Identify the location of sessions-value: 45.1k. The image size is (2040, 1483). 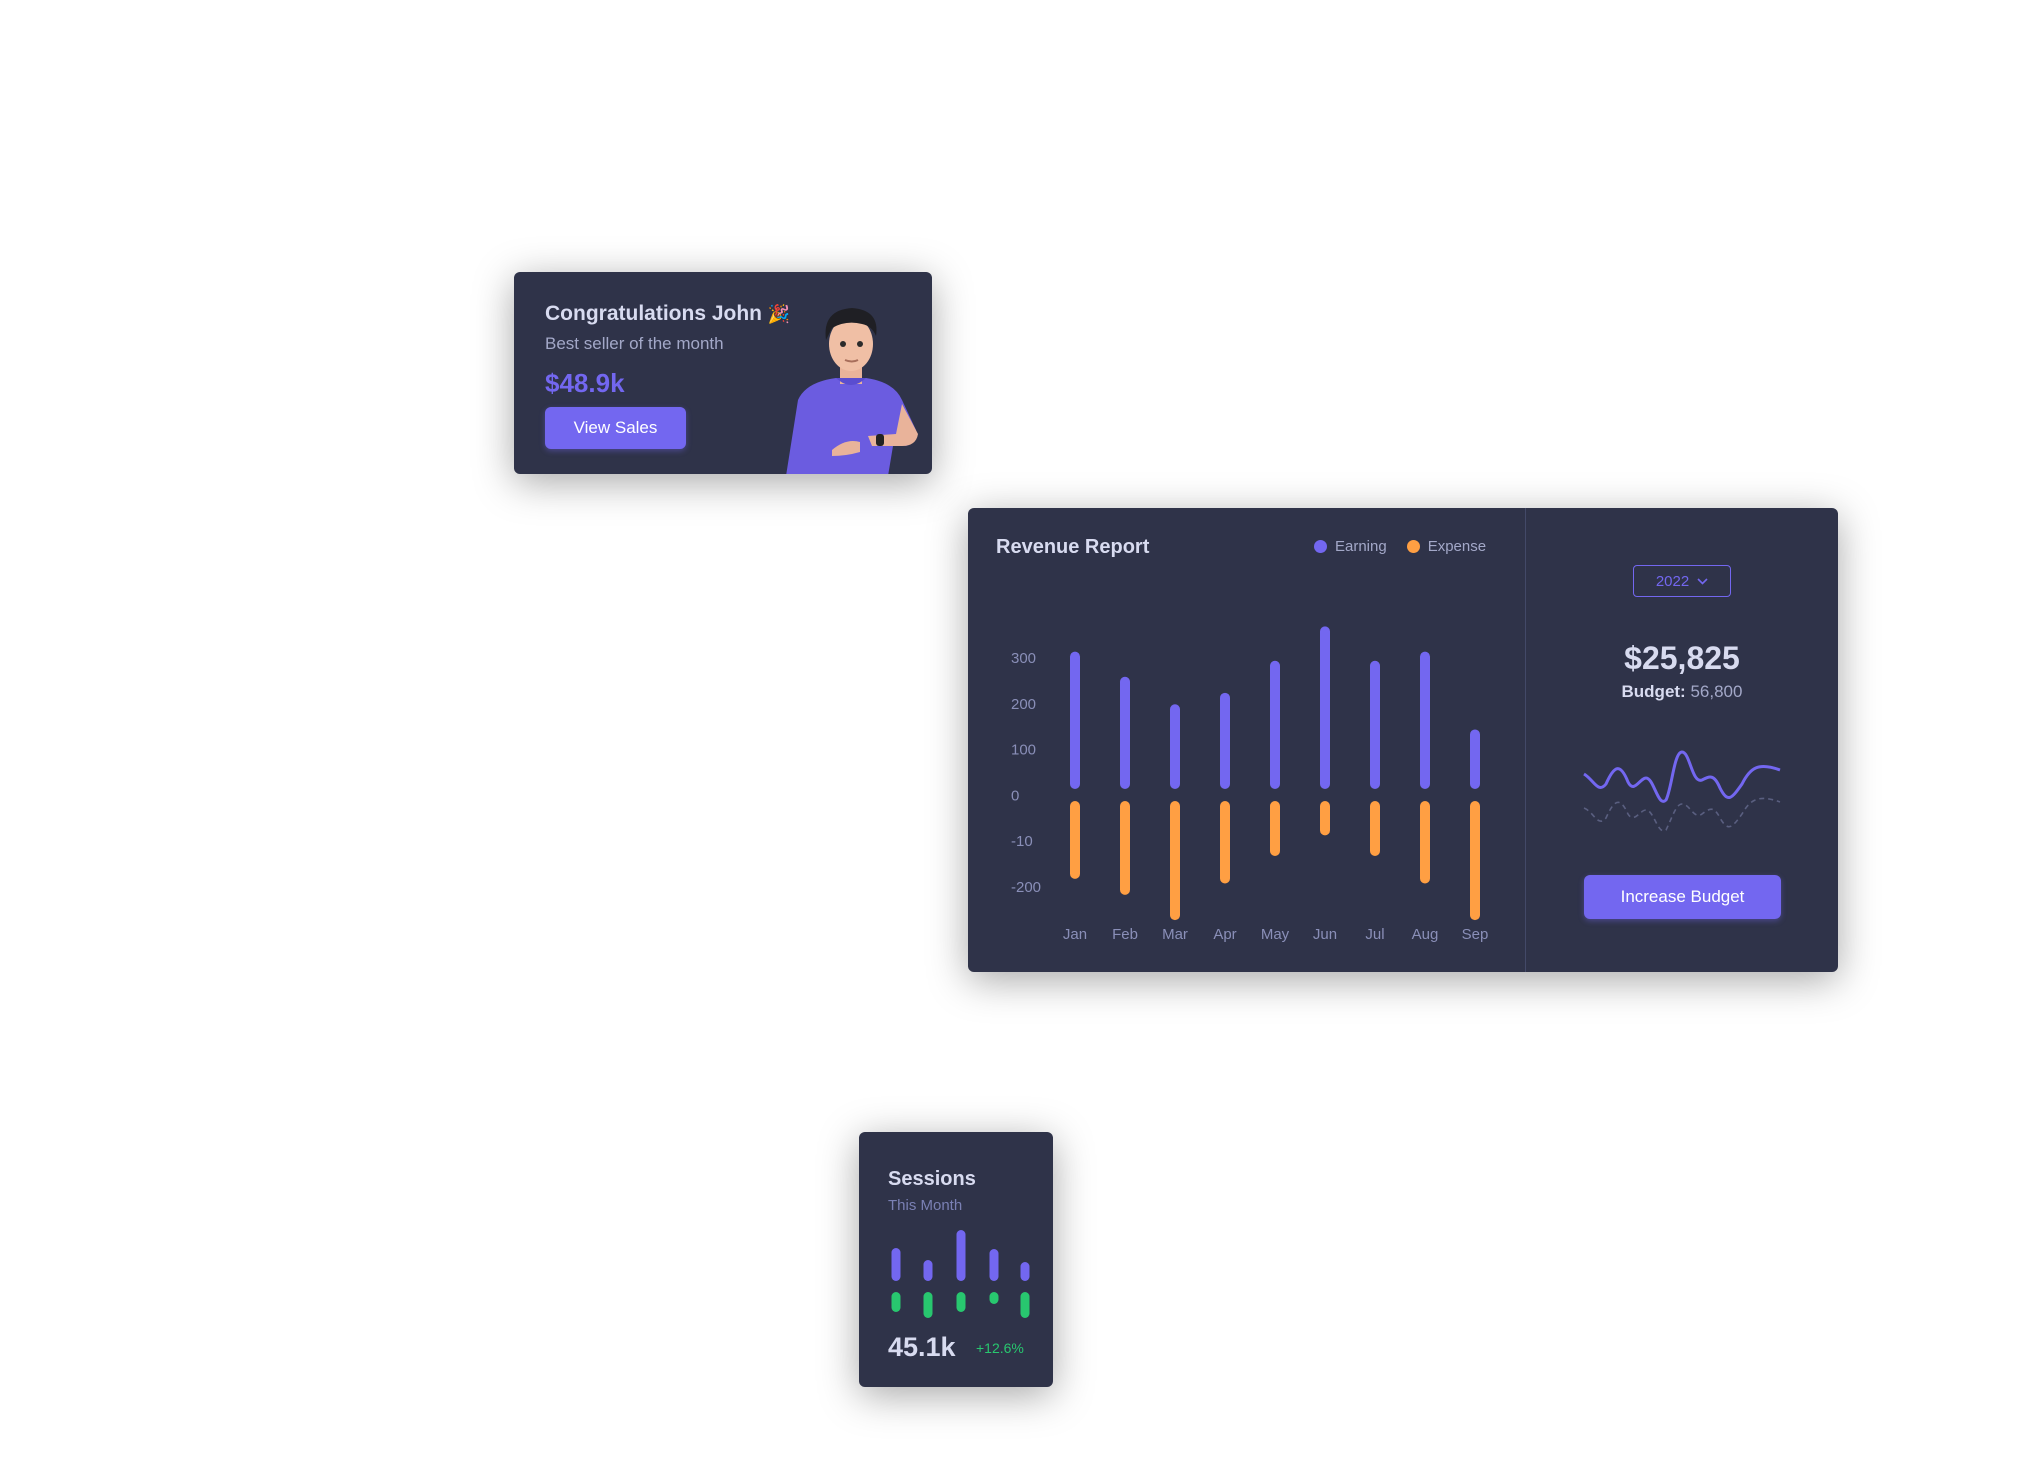
(922, 1347).